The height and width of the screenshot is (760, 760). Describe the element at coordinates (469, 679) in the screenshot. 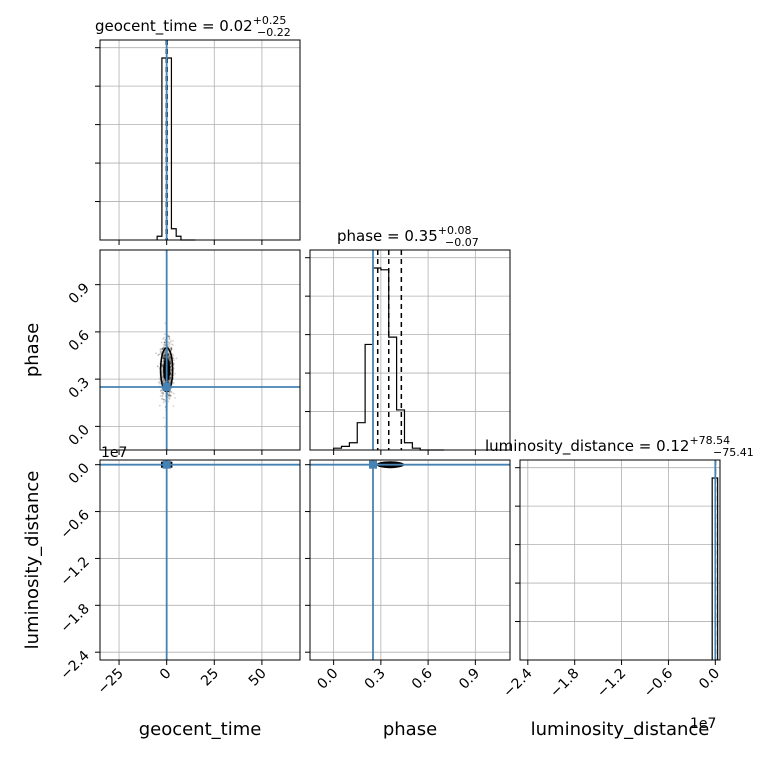

I see `x-tick-label: 0.9` at that location.